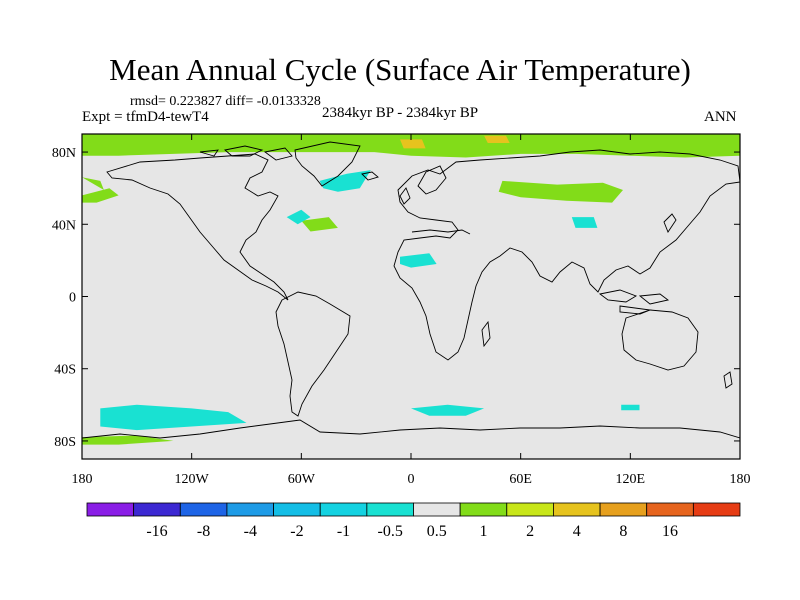  I want to click on period-label: 2384kyr BP - 2384kyr BP, so click(400, 113).